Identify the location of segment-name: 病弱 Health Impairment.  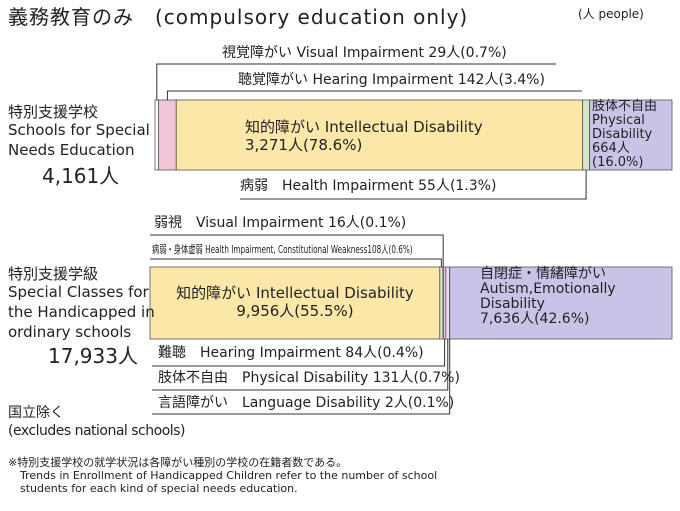
(327, 186).